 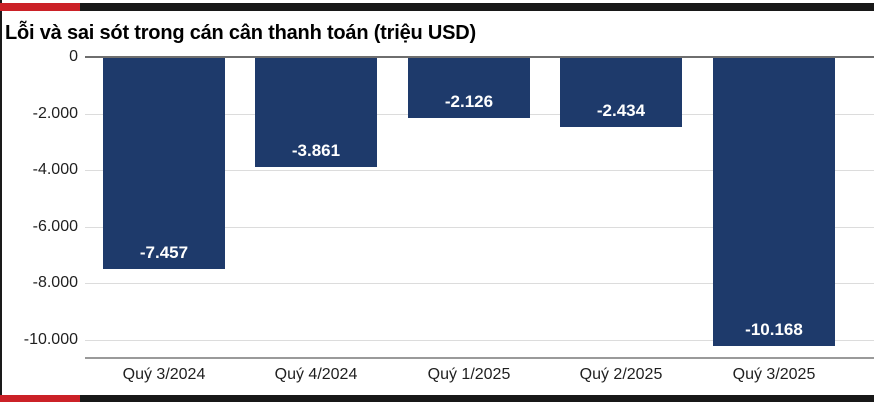 What do you see at coordinates (55, 282) in the screenshot?
I see `y-tick-label: -8.000` at bounding box center [55, 282].